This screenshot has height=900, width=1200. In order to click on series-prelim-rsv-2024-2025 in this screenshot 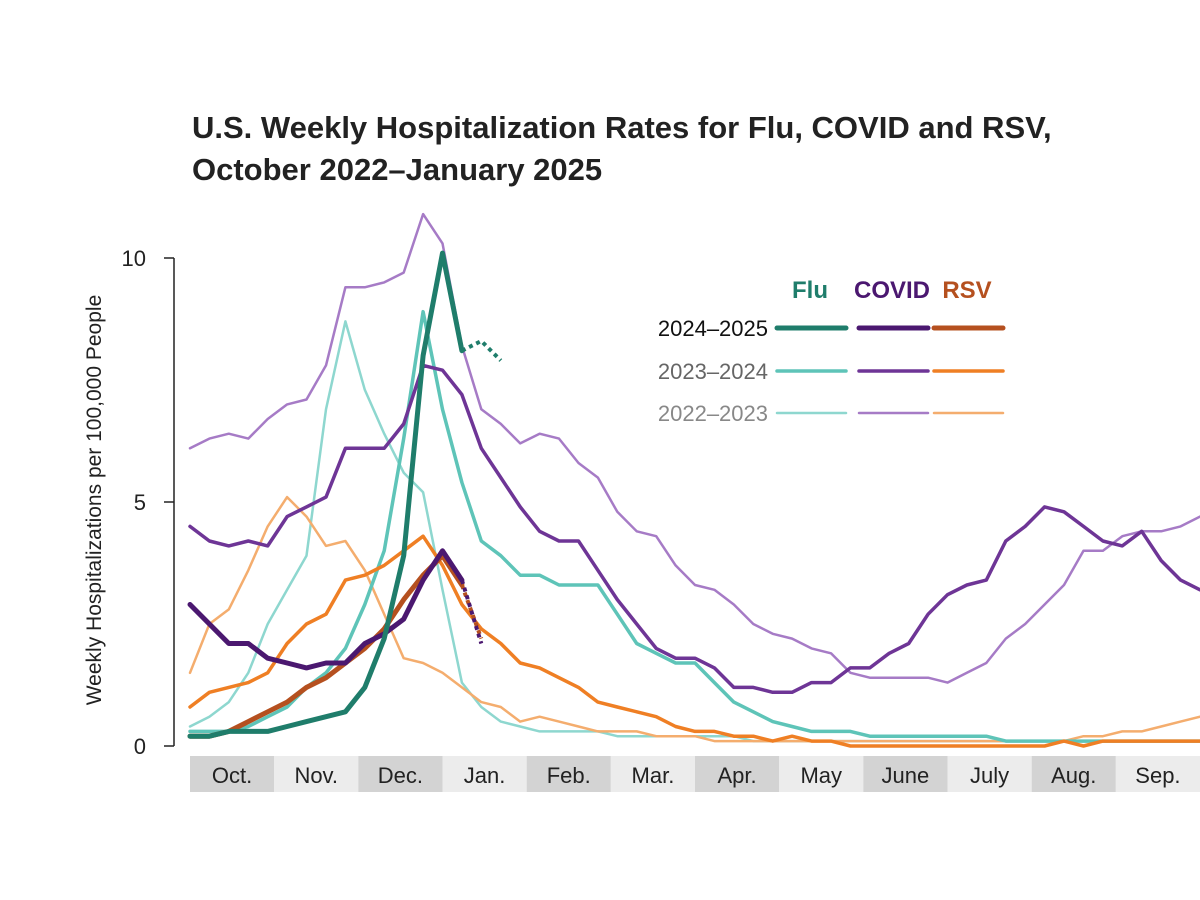, I will do `click(472, 612)`.